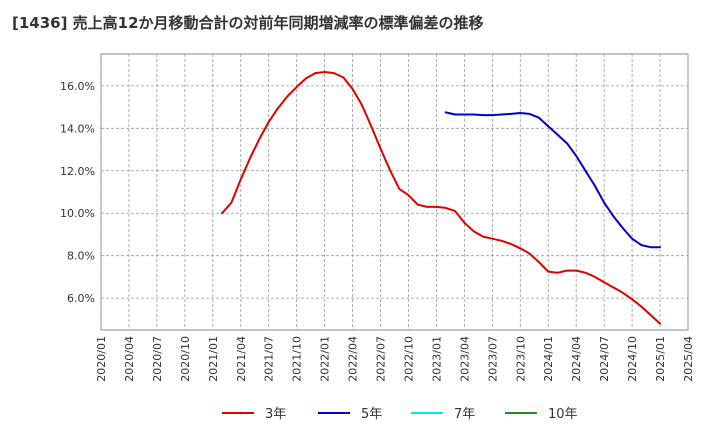 Image resolution: width=720 pixels, height=440 pixels. What do you see at coordinates (269, 359) in the screenshot?
I see `x-tick-label: 2021/07` at bounding box center [269, 359].